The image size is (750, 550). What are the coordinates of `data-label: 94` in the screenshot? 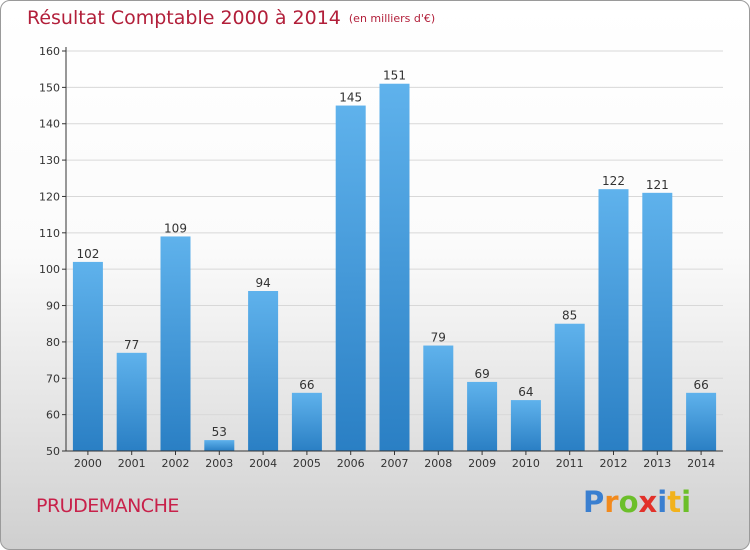 It's located at (262, 283).